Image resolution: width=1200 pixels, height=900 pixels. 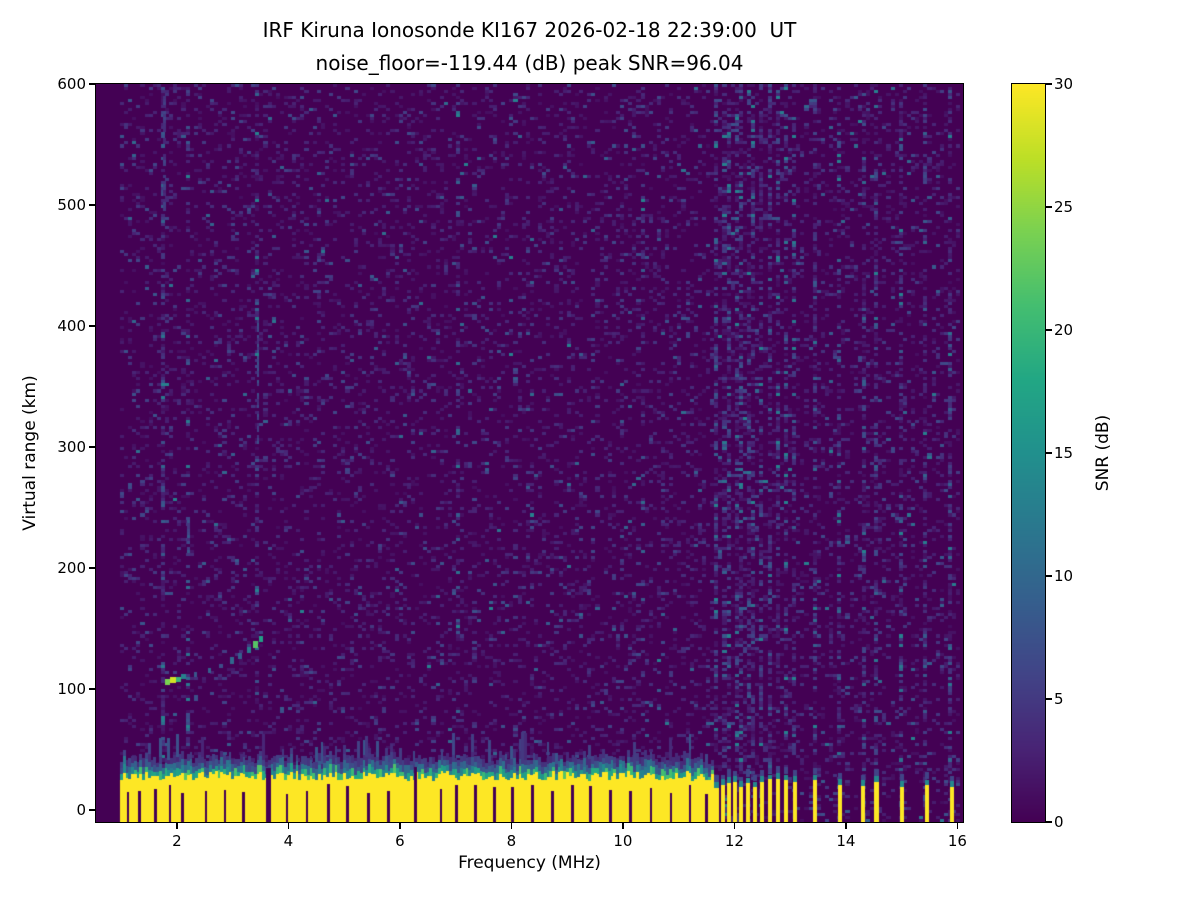 I want to click on y-tick-label: 300, so click(x=71, y=446).